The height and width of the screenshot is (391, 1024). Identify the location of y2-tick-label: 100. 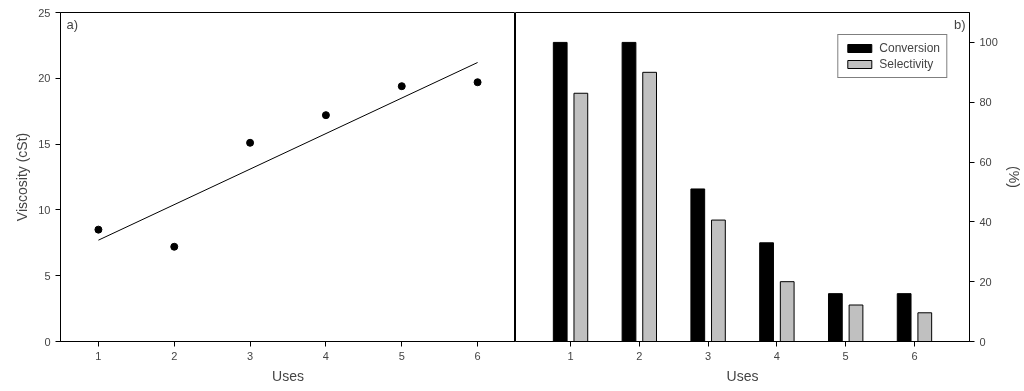
(988, 42).